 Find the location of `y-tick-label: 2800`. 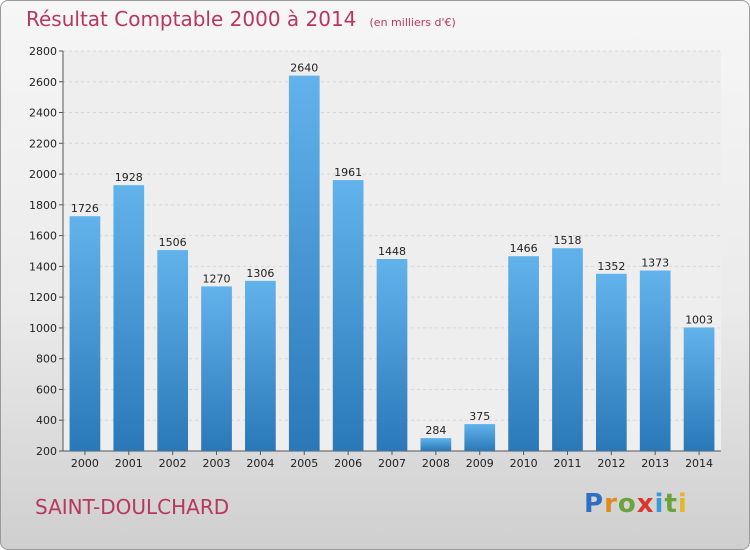

y-tick-label: 2800 is located at coordinates (43, 51).